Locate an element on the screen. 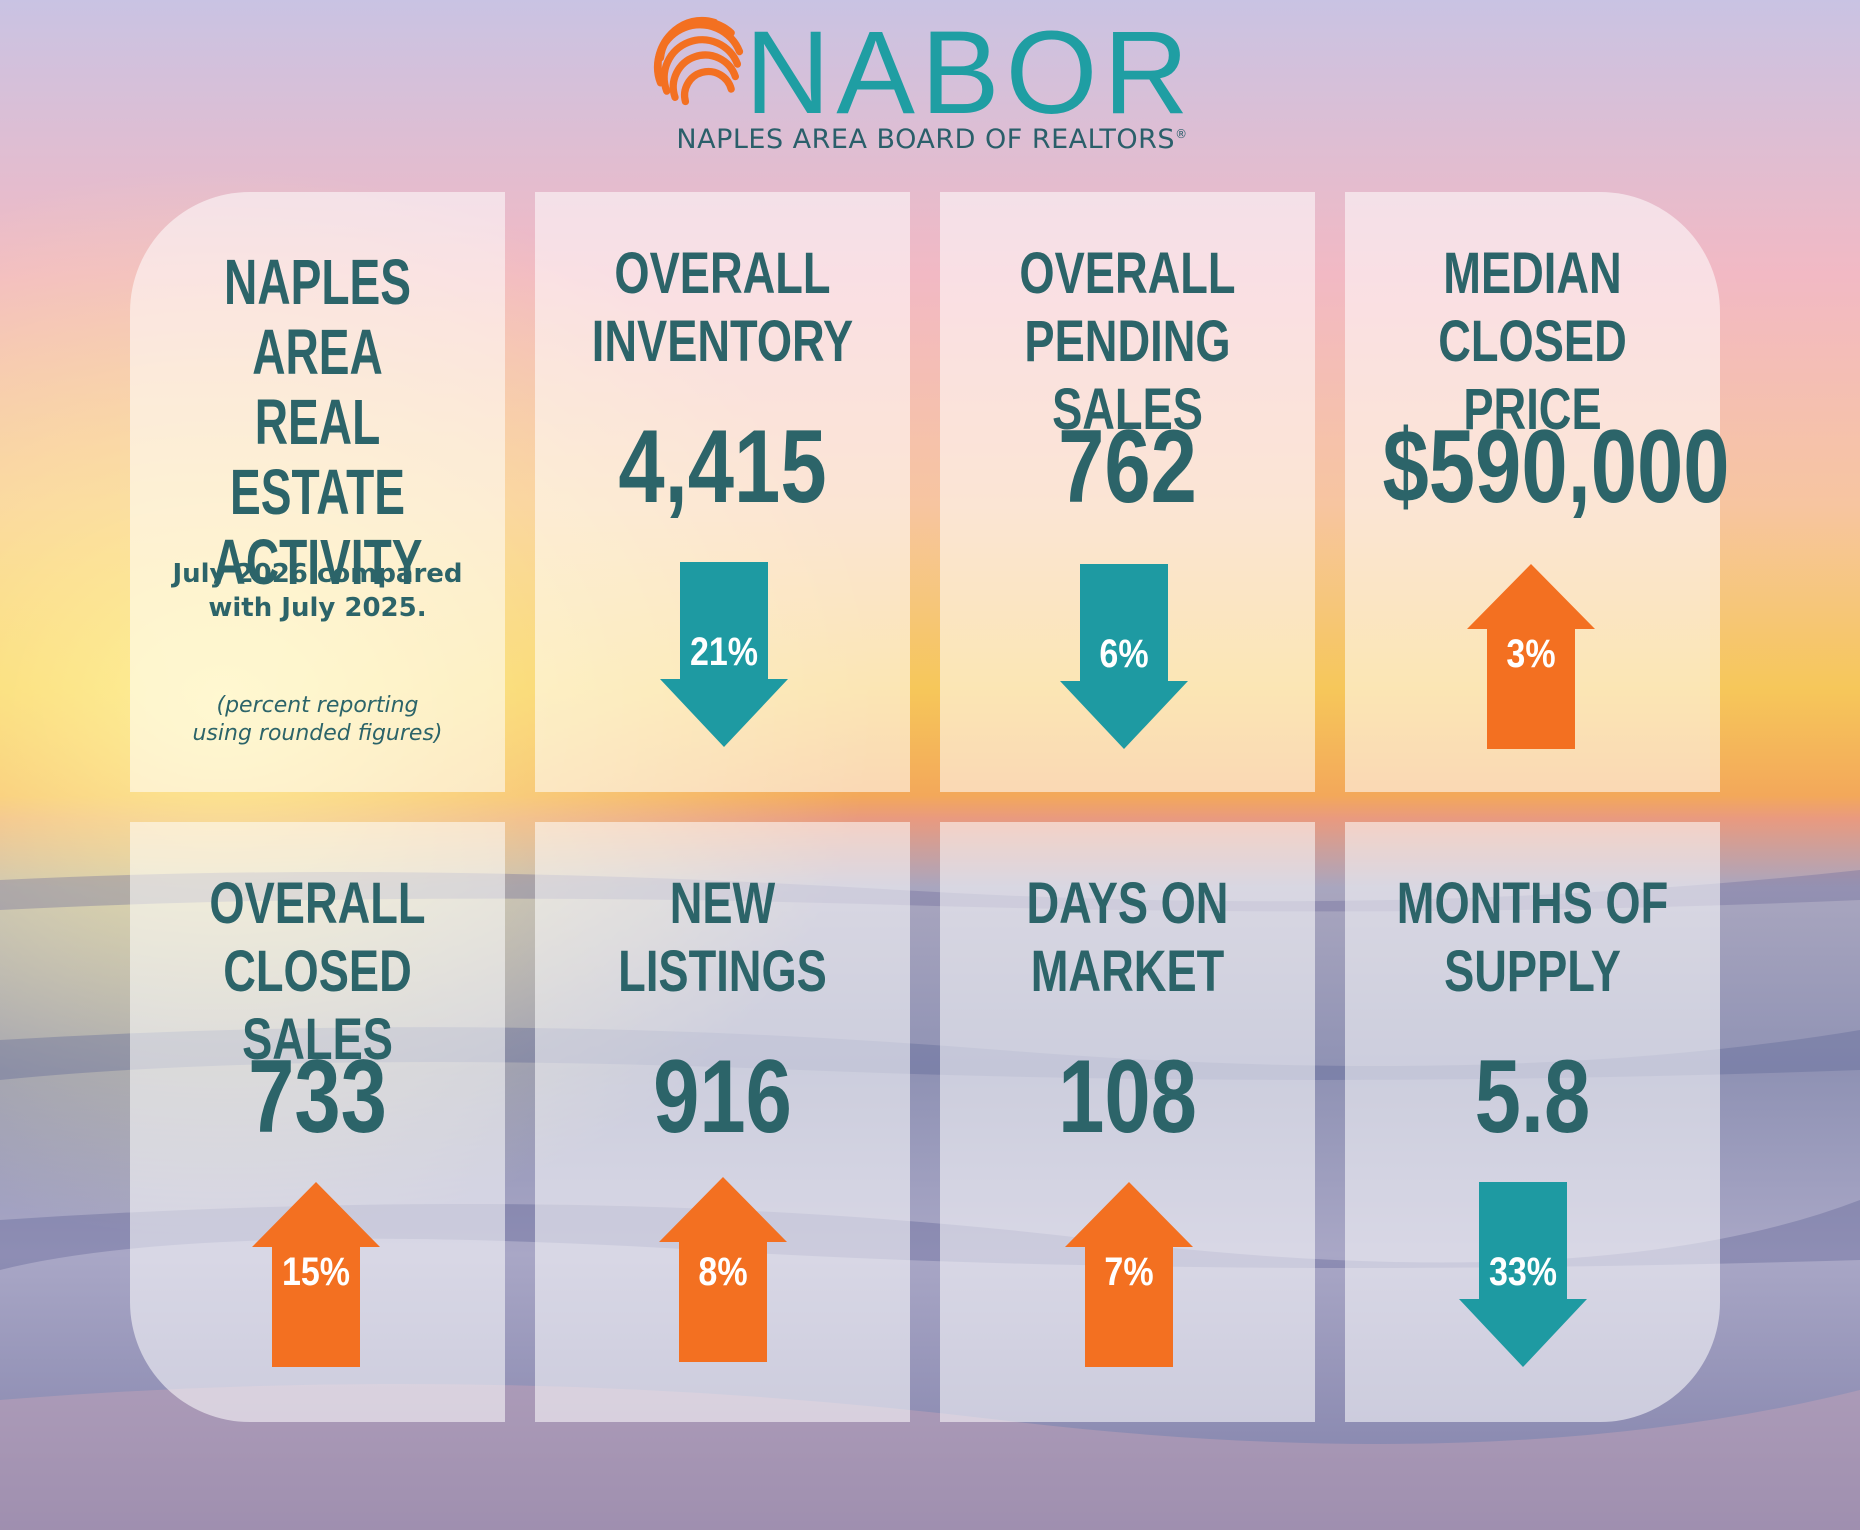 The image size is (1860, 1530). metric-change-pct: 21% is located at coordinates (724, 652).